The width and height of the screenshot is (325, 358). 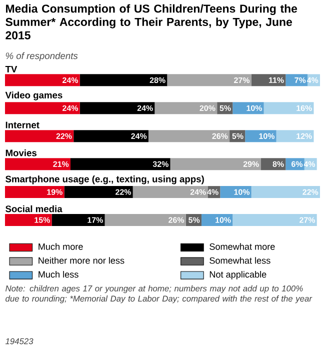 I want to click on data-label: 12%, so click(x=304, y=136).